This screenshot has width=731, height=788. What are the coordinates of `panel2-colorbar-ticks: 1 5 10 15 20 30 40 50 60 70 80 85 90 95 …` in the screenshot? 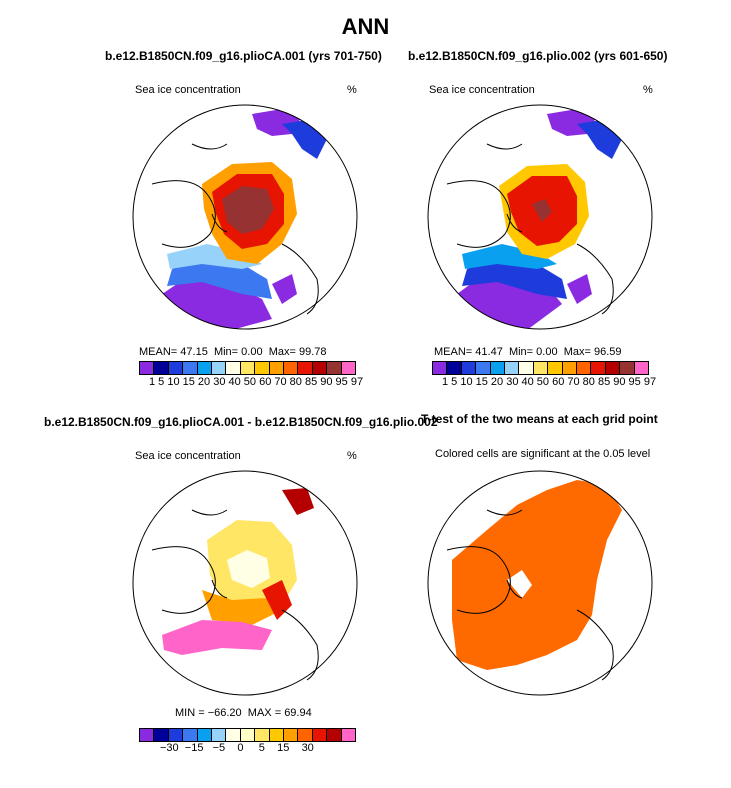 It's located at (549, 382).